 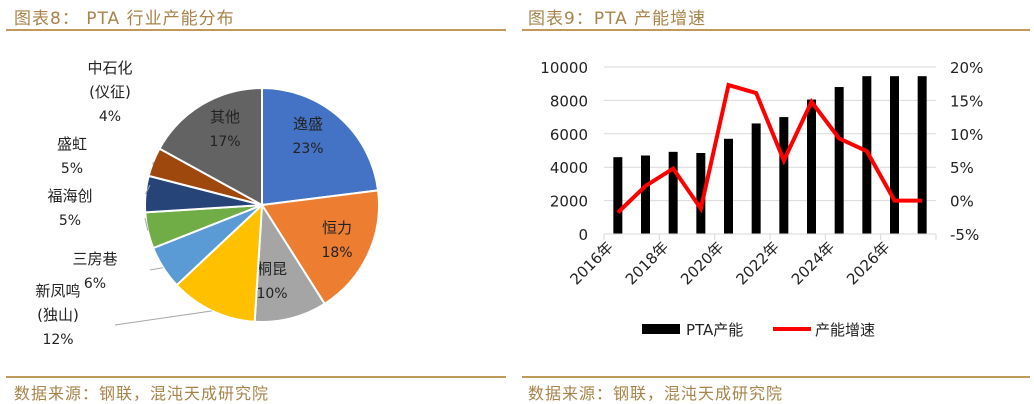 What do you see at coordinates (964, 235) in the screenshot?
I see `y2-tick: -5%` at bounding box center [964, 235].